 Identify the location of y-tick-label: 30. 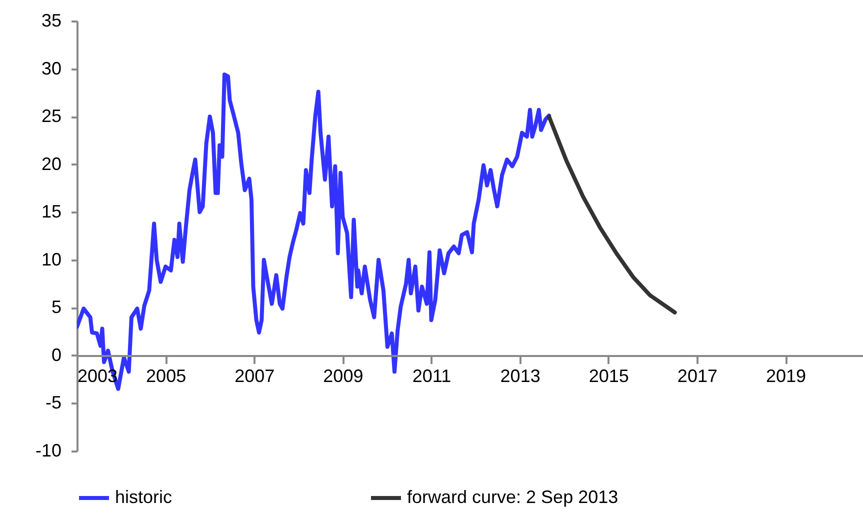
(51, 68).